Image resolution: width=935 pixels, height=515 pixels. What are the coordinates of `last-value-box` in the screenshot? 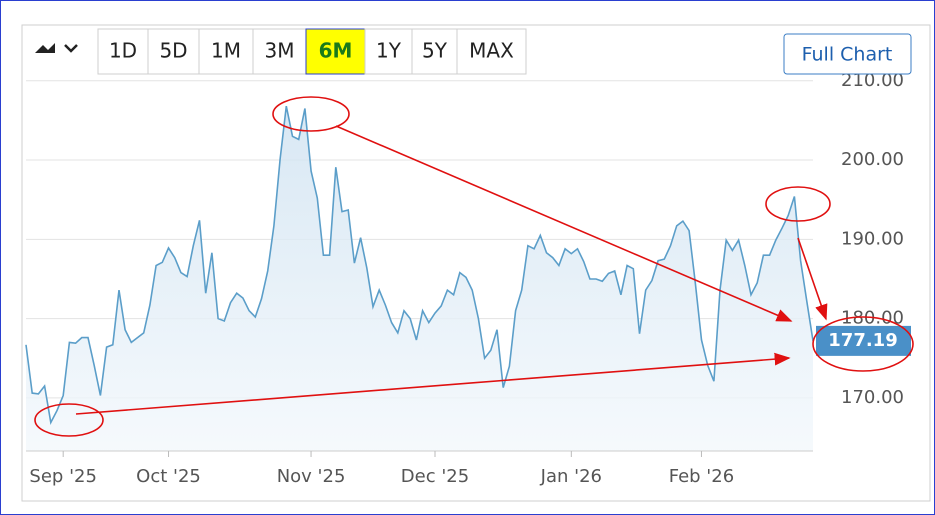 It's located at (863, 340).